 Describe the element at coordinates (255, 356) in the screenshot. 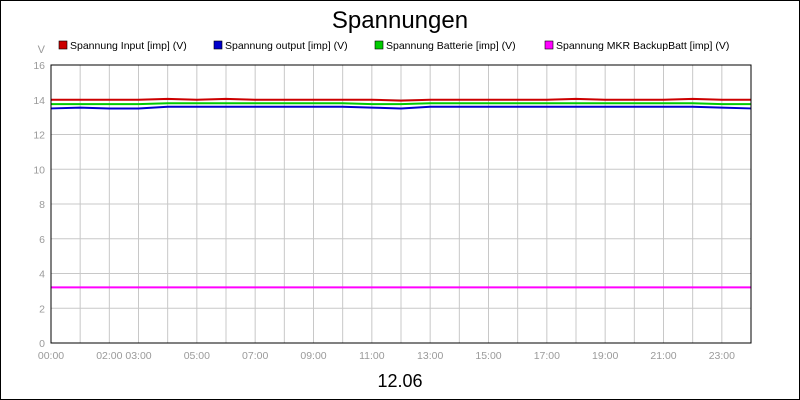

I see `x-tick-label: 07:00` at that location.